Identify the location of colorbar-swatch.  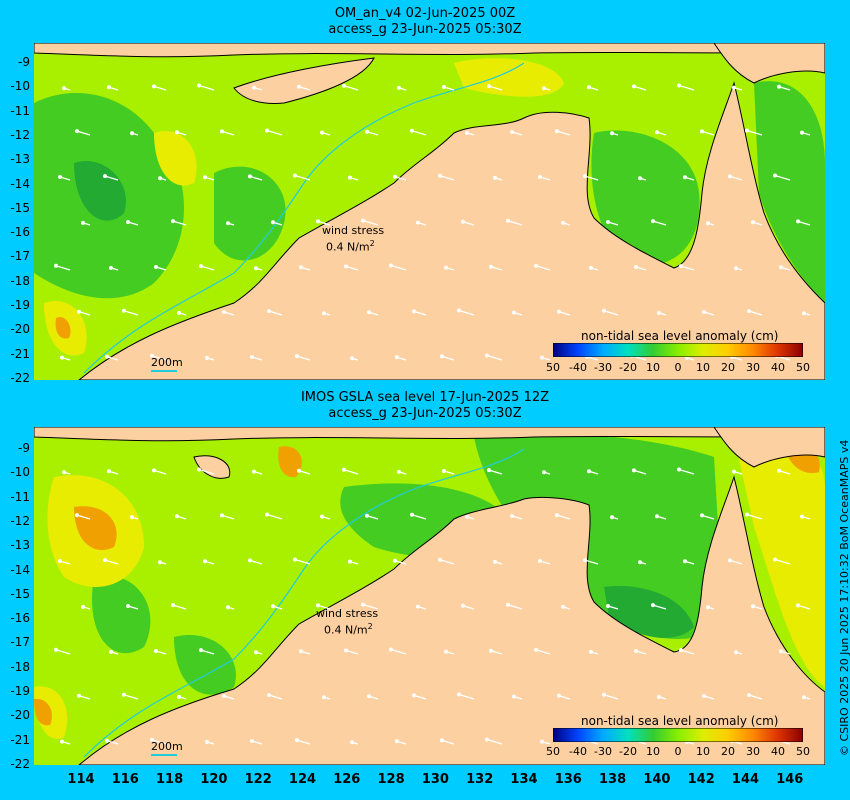
(678, 735).